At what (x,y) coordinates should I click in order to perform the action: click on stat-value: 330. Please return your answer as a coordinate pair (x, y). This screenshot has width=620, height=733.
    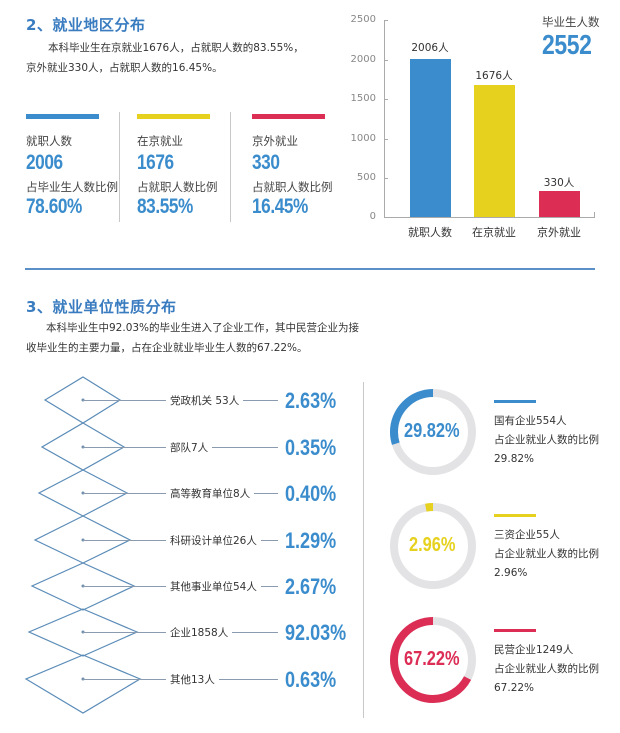
    Looking at the image, I should click on (266, 162).